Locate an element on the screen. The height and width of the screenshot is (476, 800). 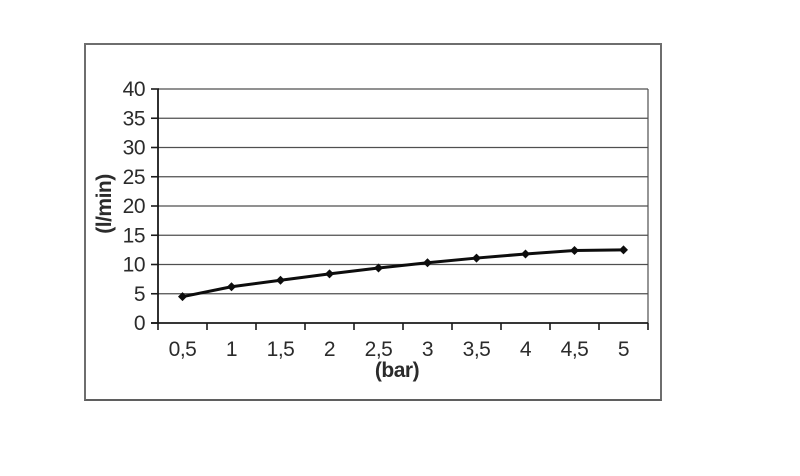
x-axis-title: (bar) is located at coordinates (397, 370).